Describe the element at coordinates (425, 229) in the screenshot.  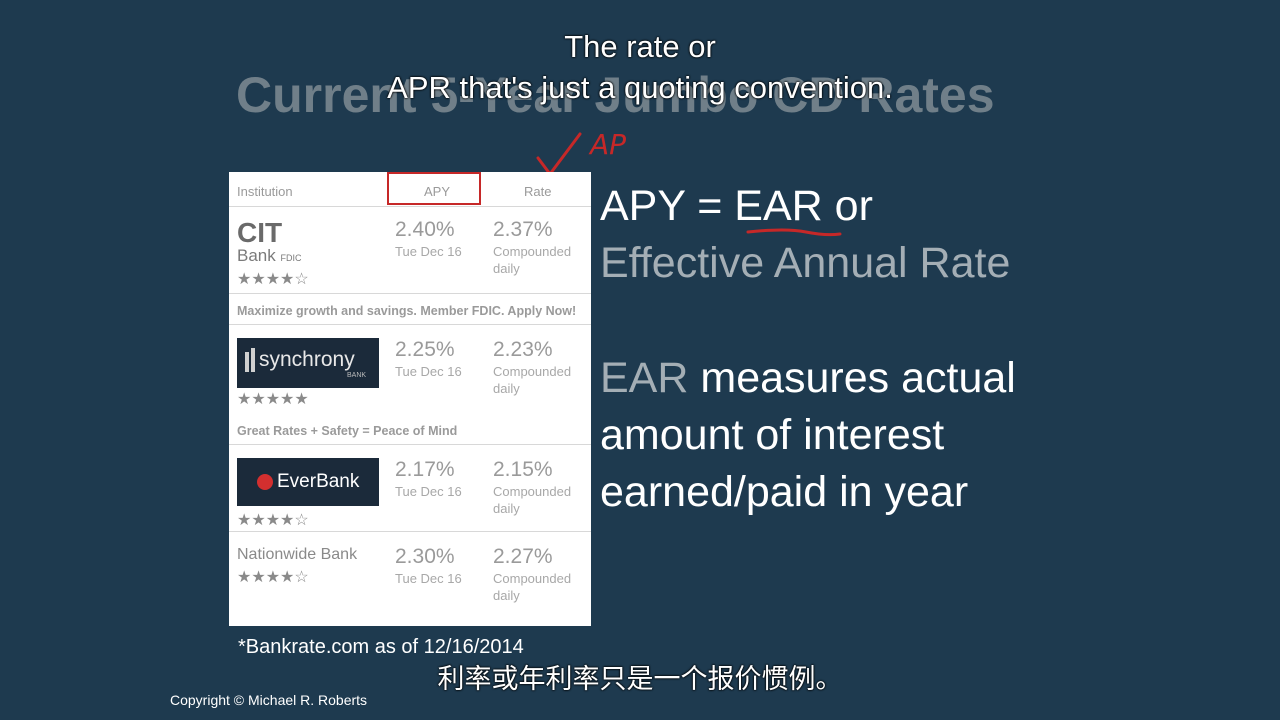
I see `apy-value: 2.40%` at that location.